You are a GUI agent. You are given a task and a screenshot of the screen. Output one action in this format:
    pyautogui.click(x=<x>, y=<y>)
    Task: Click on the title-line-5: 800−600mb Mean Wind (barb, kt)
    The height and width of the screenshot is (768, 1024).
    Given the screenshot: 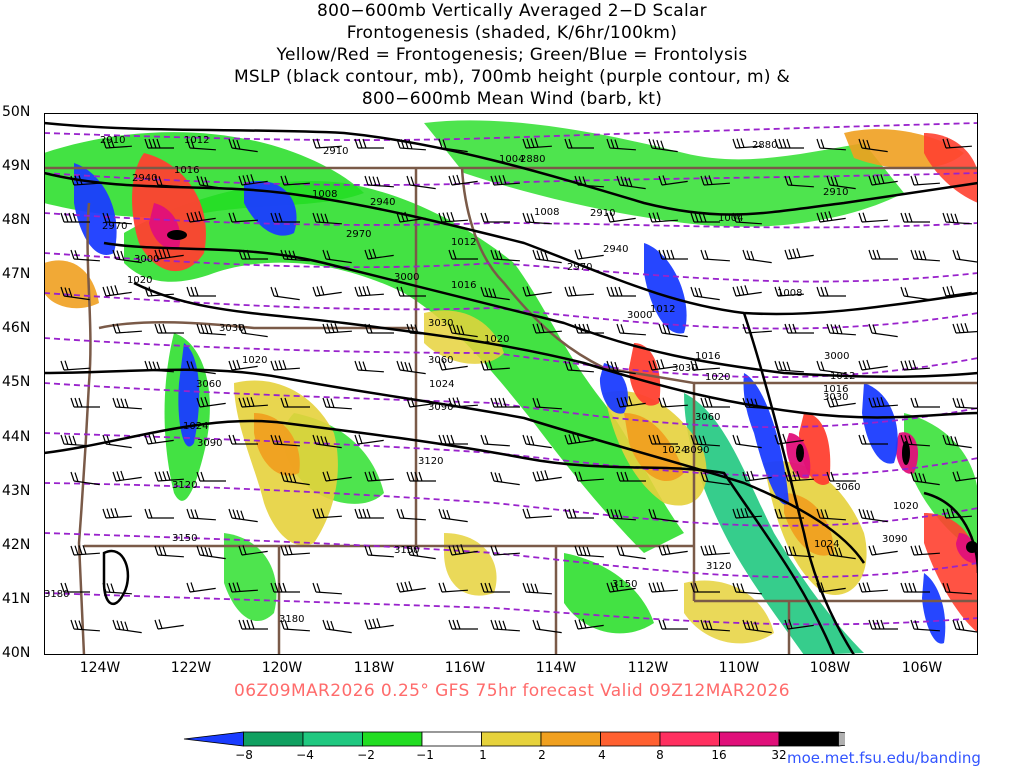 What is the action you would take?
    pyautogui.click(x=512, y=99)
    